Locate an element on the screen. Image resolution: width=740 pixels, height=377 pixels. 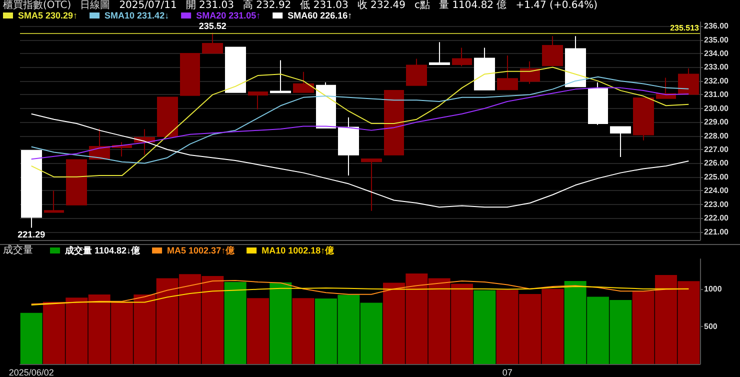
text: 開 231.03 is located at coordinates (210, 5).